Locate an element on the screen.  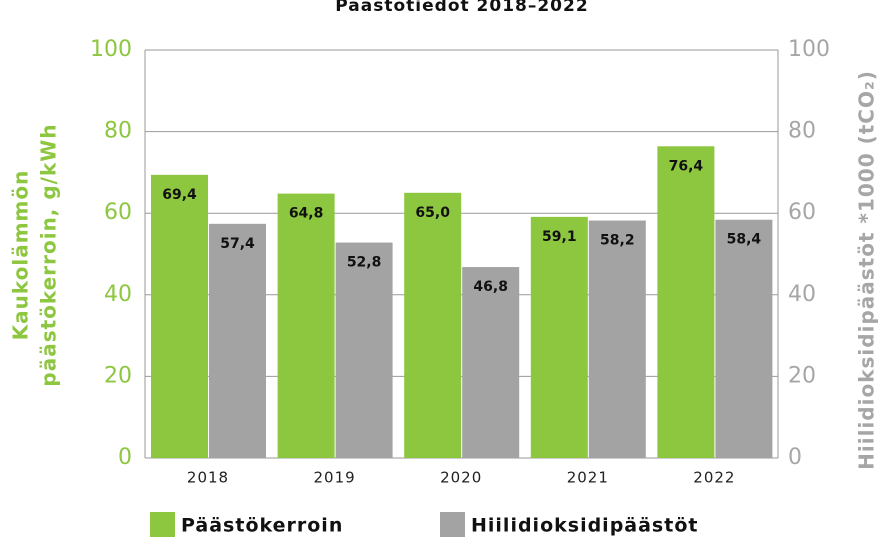
value-label: 57,4 is located at coordinates (237, 244).